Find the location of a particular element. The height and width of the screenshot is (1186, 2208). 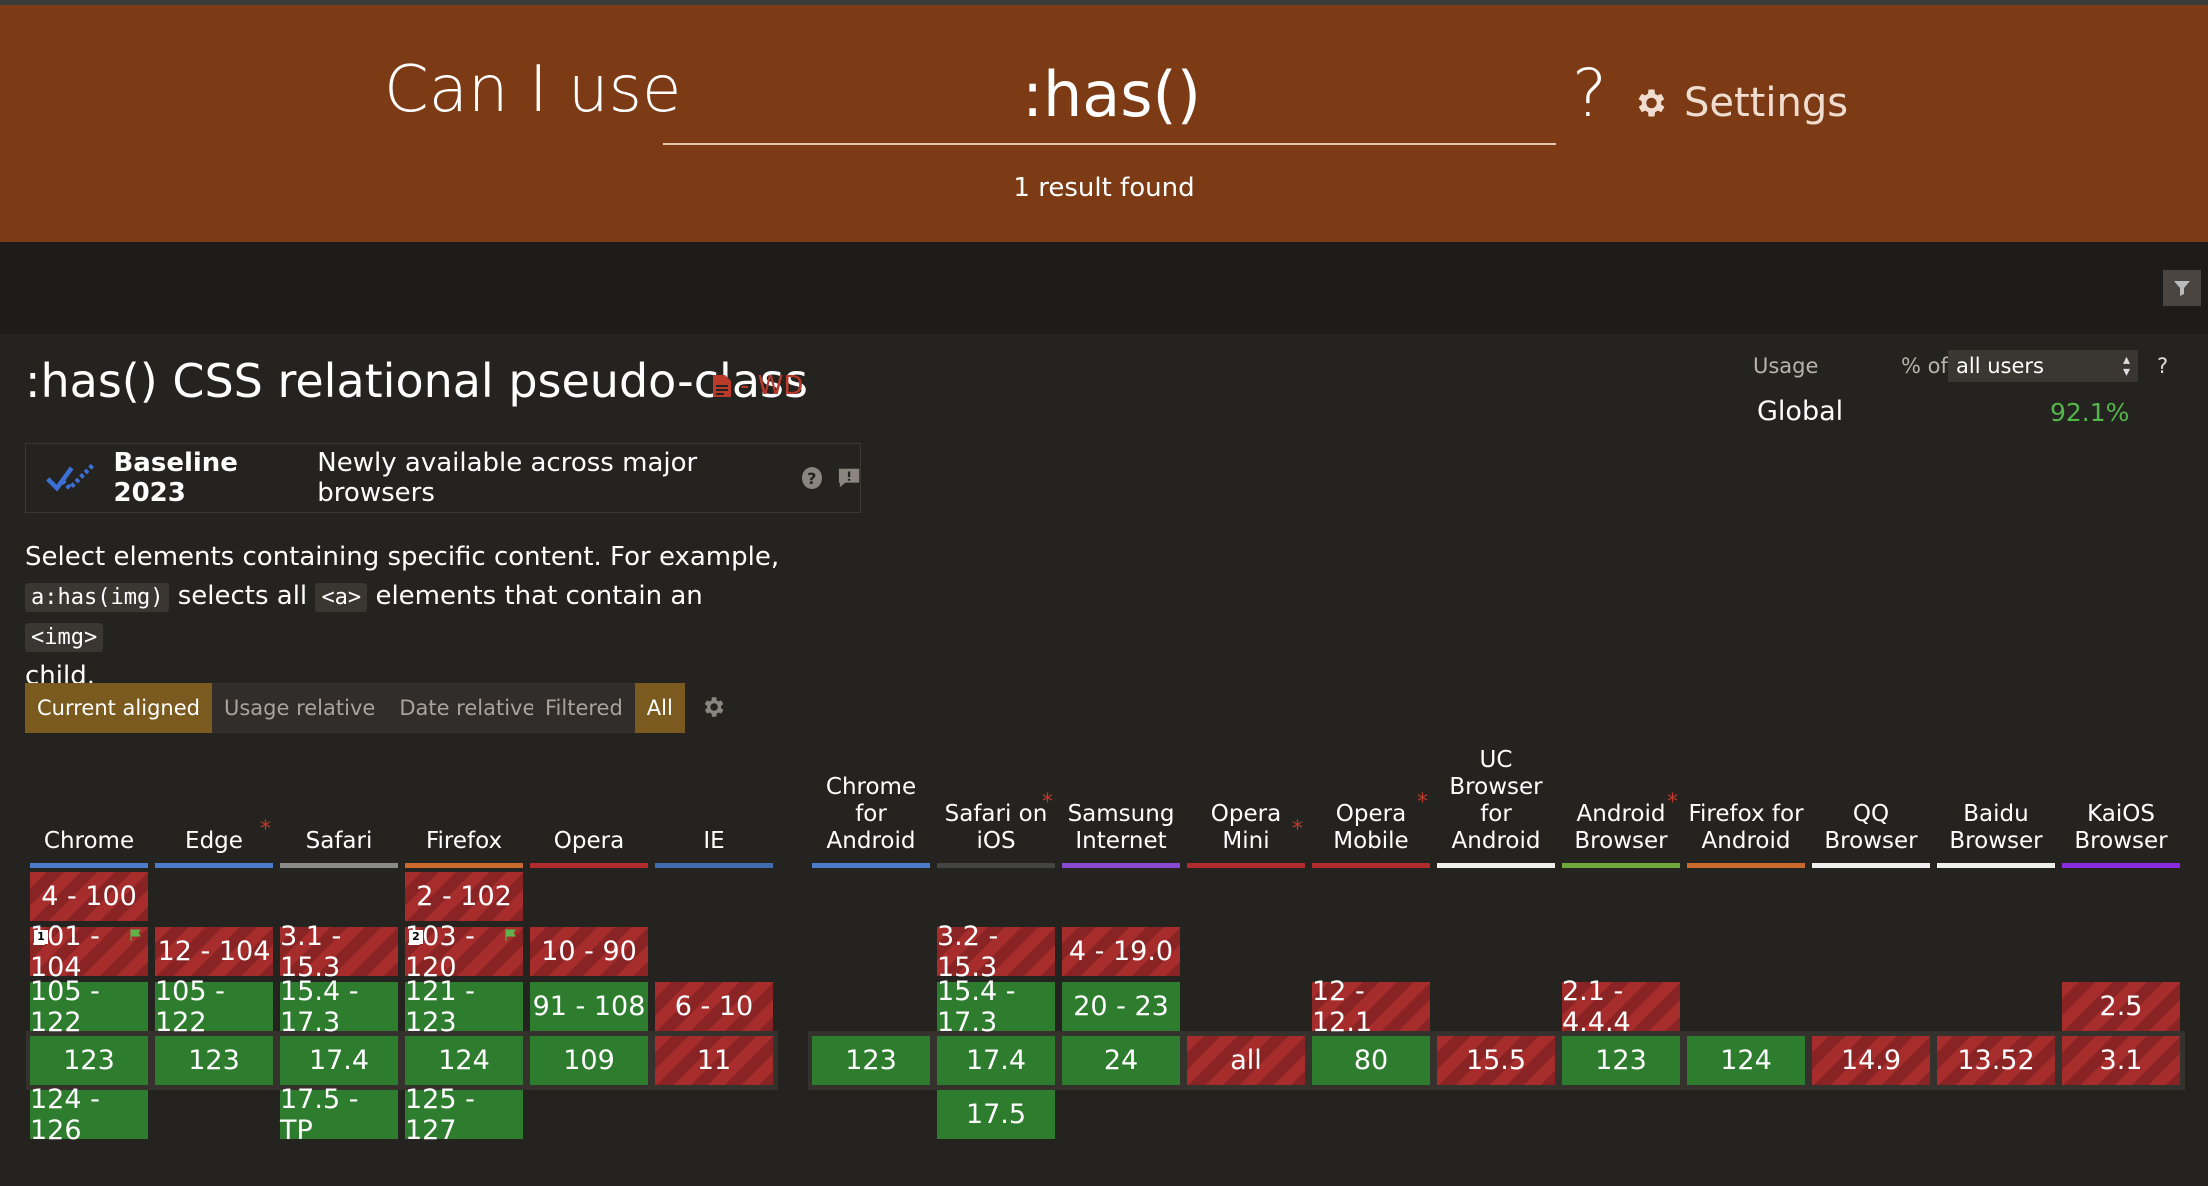

browser-header-opera-mini: Opera Mini * is located at coordinates (1246, 797).